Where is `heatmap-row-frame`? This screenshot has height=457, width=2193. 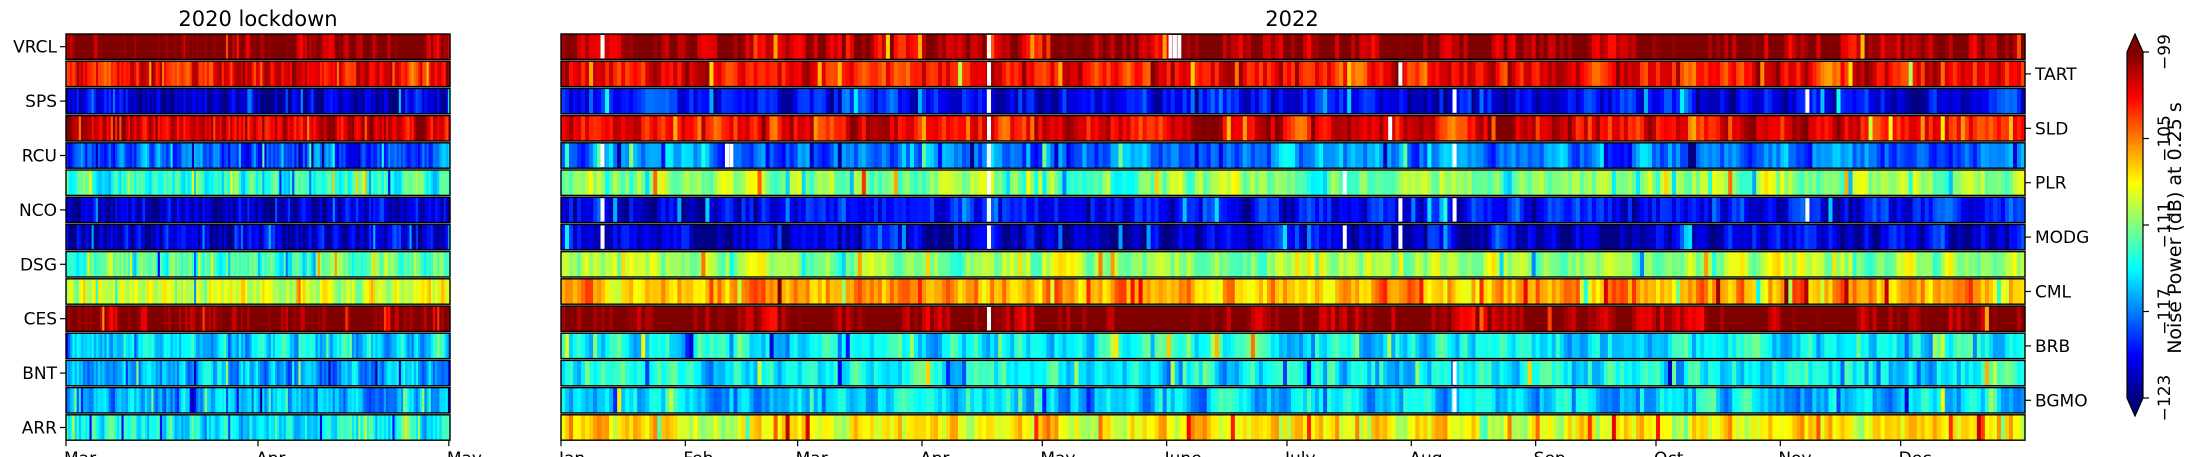 heatmap-row-frame is located at coordinates (258, 346).